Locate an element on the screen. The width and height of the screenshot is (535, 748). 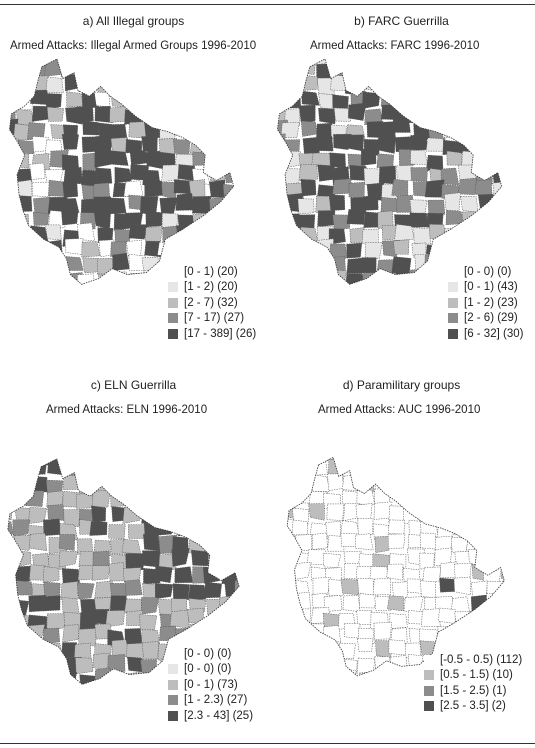
panel-subtitle: Armed Attacks: FARC 1996-2010 is located at coordinates (395, 46).